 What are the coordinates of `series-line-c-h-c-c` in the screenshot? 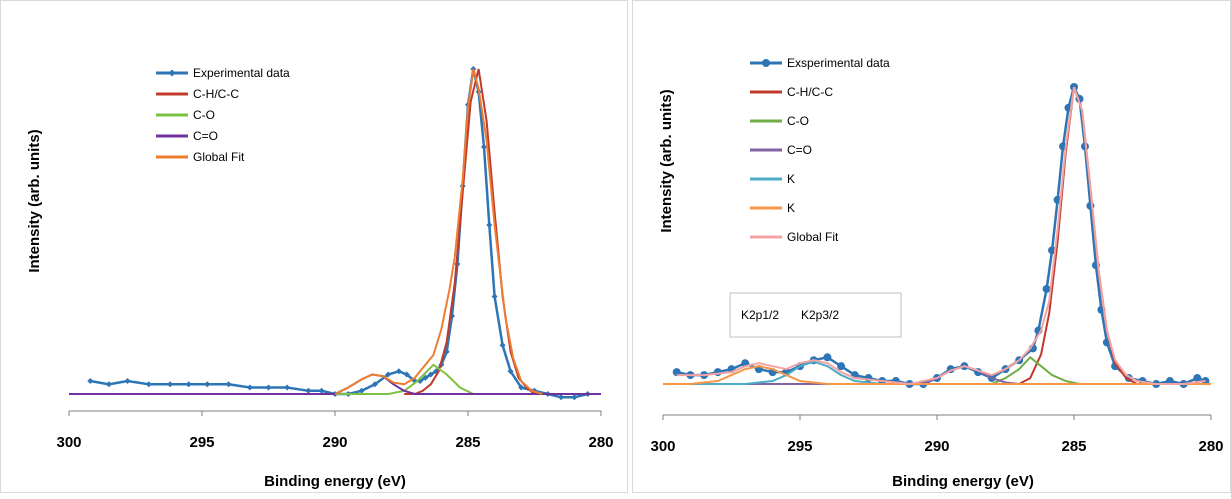 It's located at (470, 231).